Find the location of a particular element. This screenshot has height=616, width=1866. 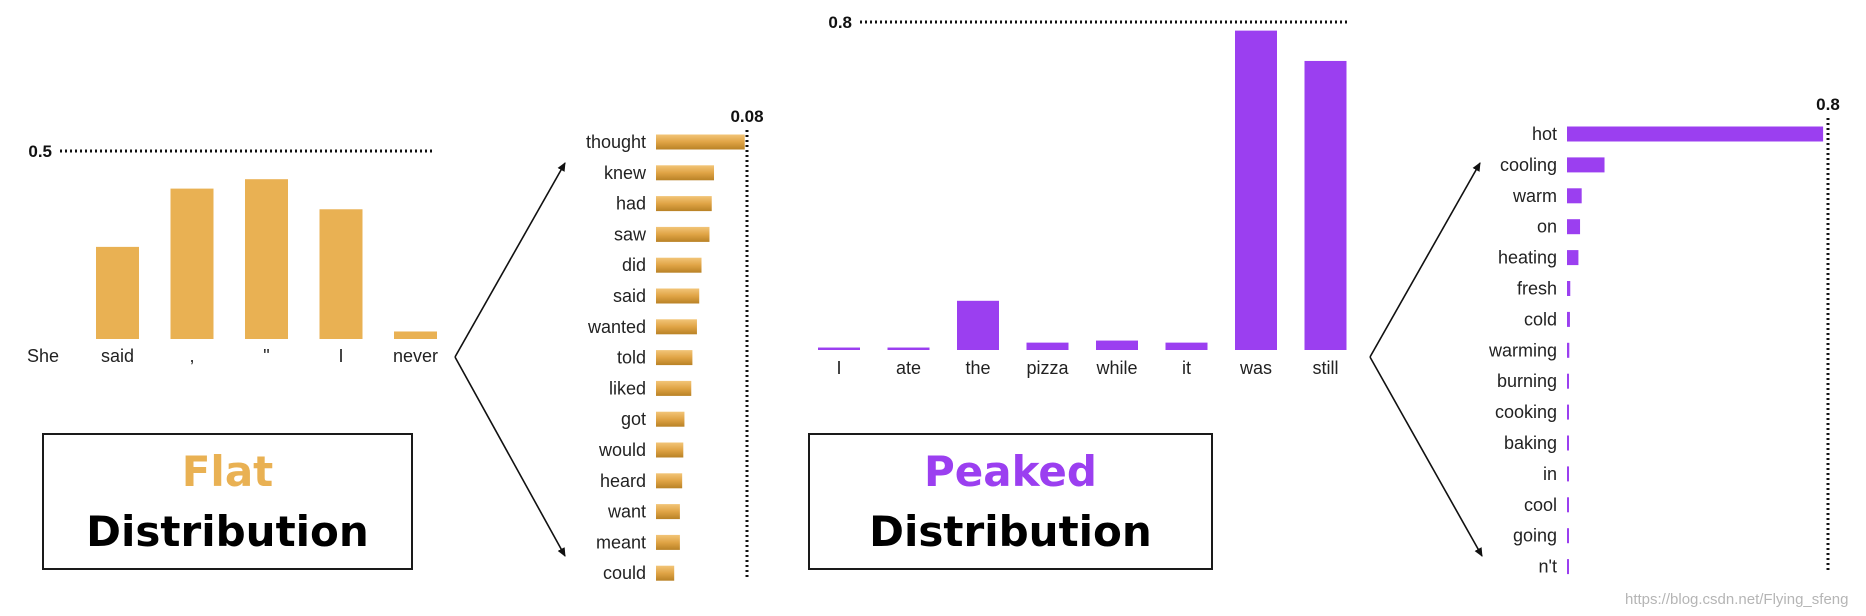

category-label: knew is located at coordinates (625, 173).